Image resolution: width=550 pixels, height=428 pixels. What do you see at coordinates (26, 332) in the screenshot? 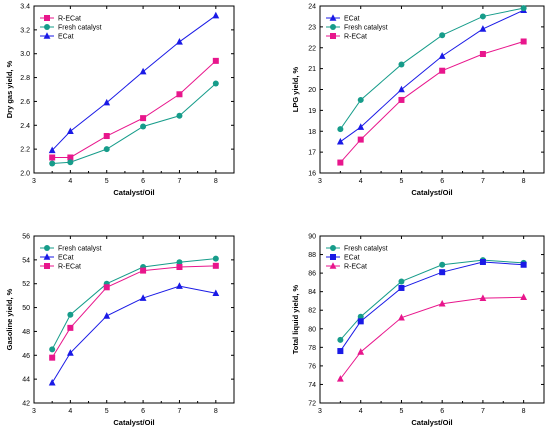
I see `y-tick-label: 48` at bounding box center [26, 332].